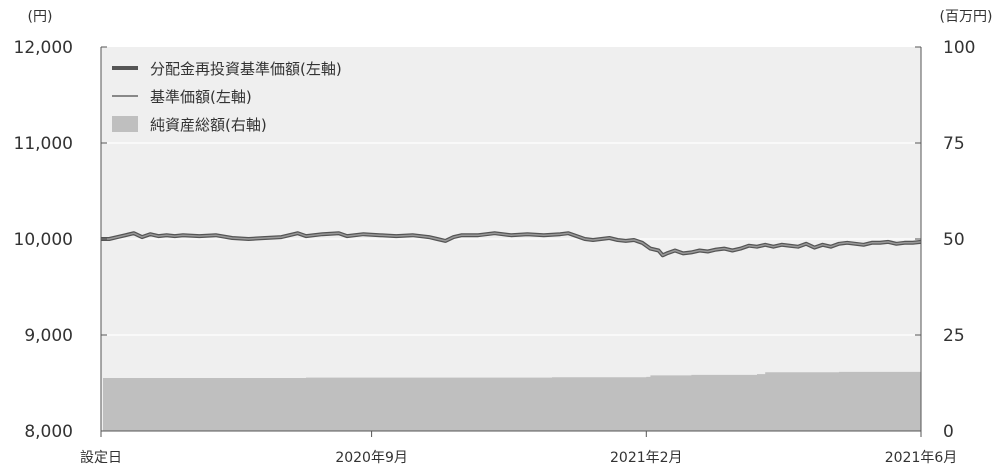  Describe the element at coordinates (101, 458) in the screenshot. I see `x-tick-label: 設定日` at that location.